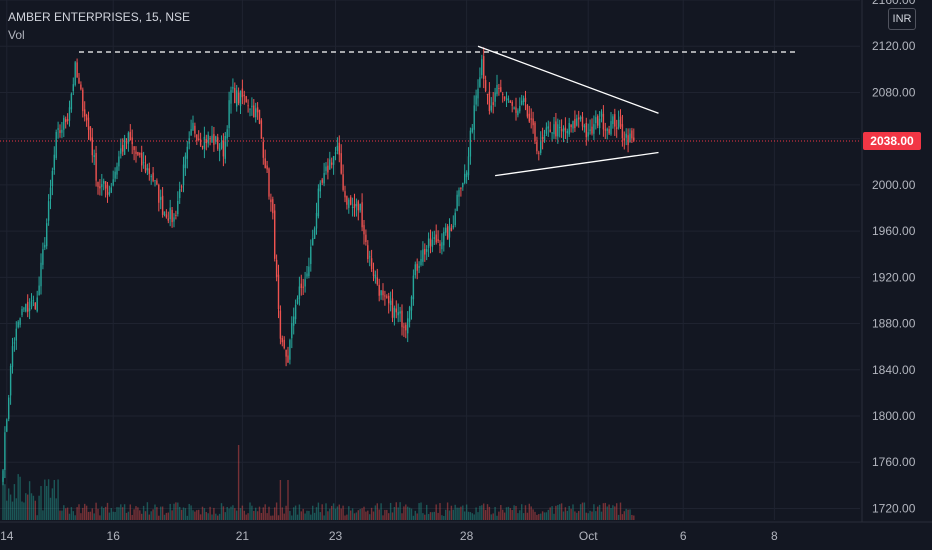  Describe the element at coordinates (568, 79) in the screenshot. I see `triangle-upper-line` at that location.